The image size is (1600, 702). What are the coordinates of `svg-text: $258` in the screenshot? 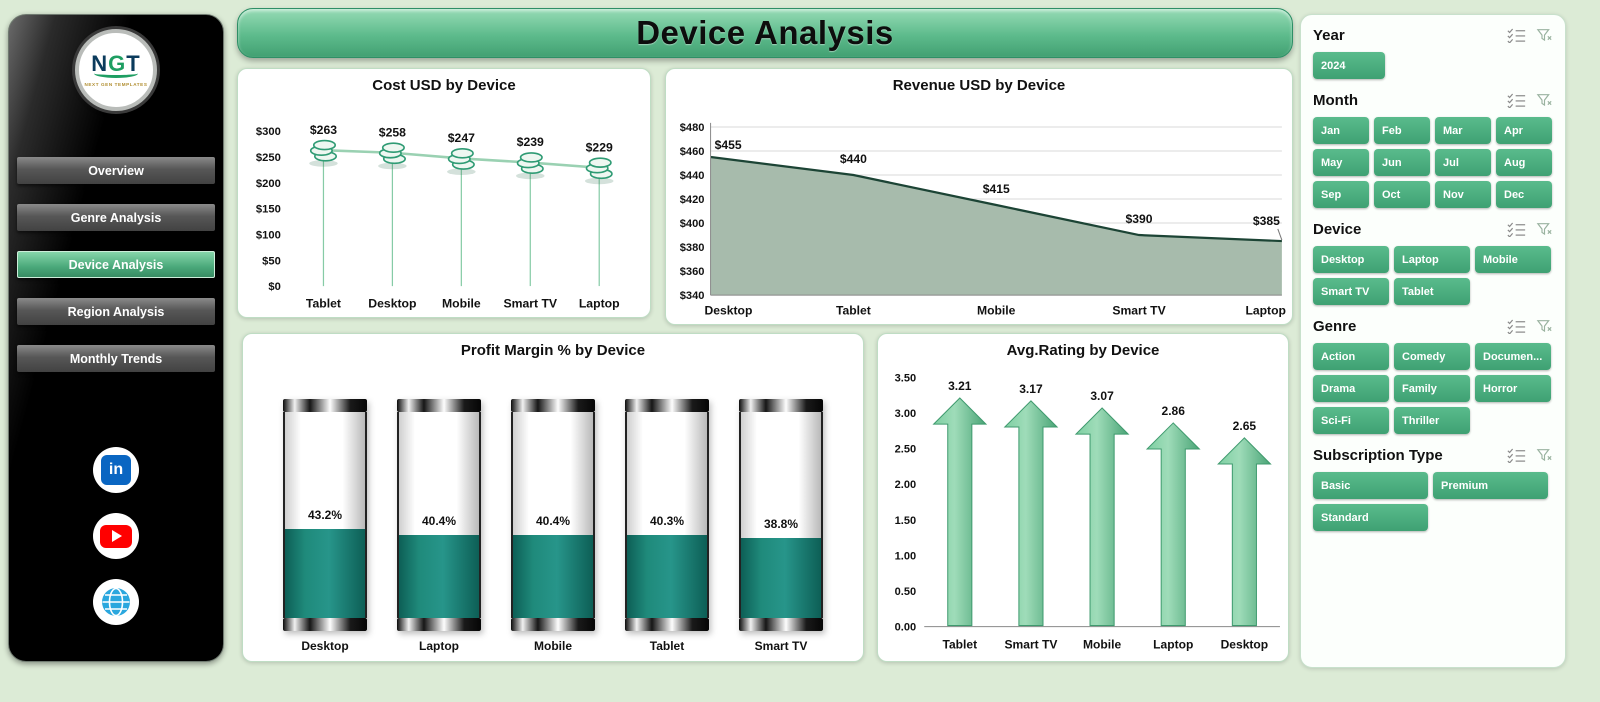 It's located at (392, 132).